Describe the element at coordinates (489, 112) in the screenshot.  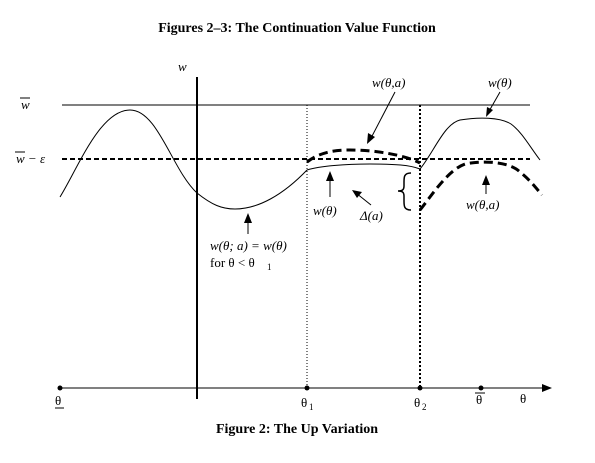
I see `arrowhead-w-theta-top-right` at that location.